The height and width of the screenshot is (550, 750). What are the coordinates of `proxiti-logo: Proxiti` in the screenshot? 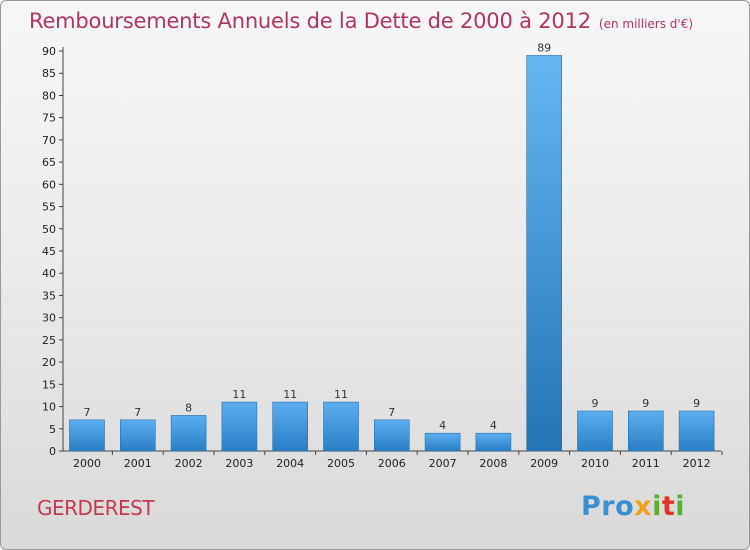 It's located at (633, 506).